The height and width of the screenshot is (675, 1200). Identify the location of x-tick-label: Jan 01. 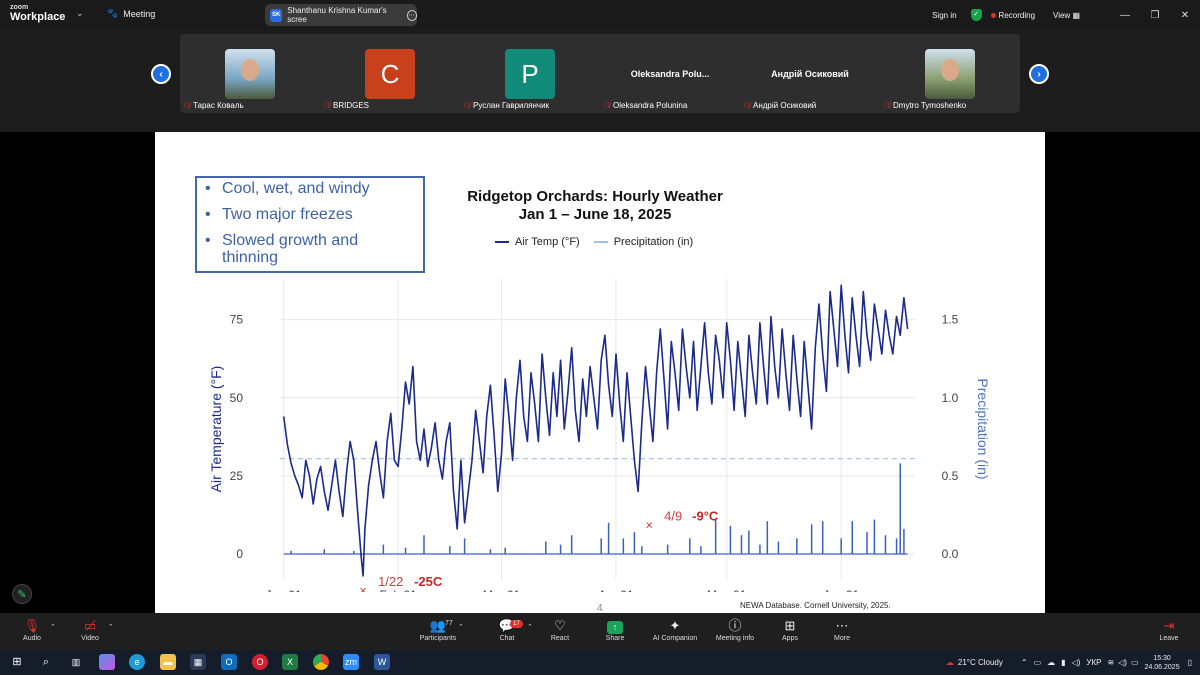
(284, 590).